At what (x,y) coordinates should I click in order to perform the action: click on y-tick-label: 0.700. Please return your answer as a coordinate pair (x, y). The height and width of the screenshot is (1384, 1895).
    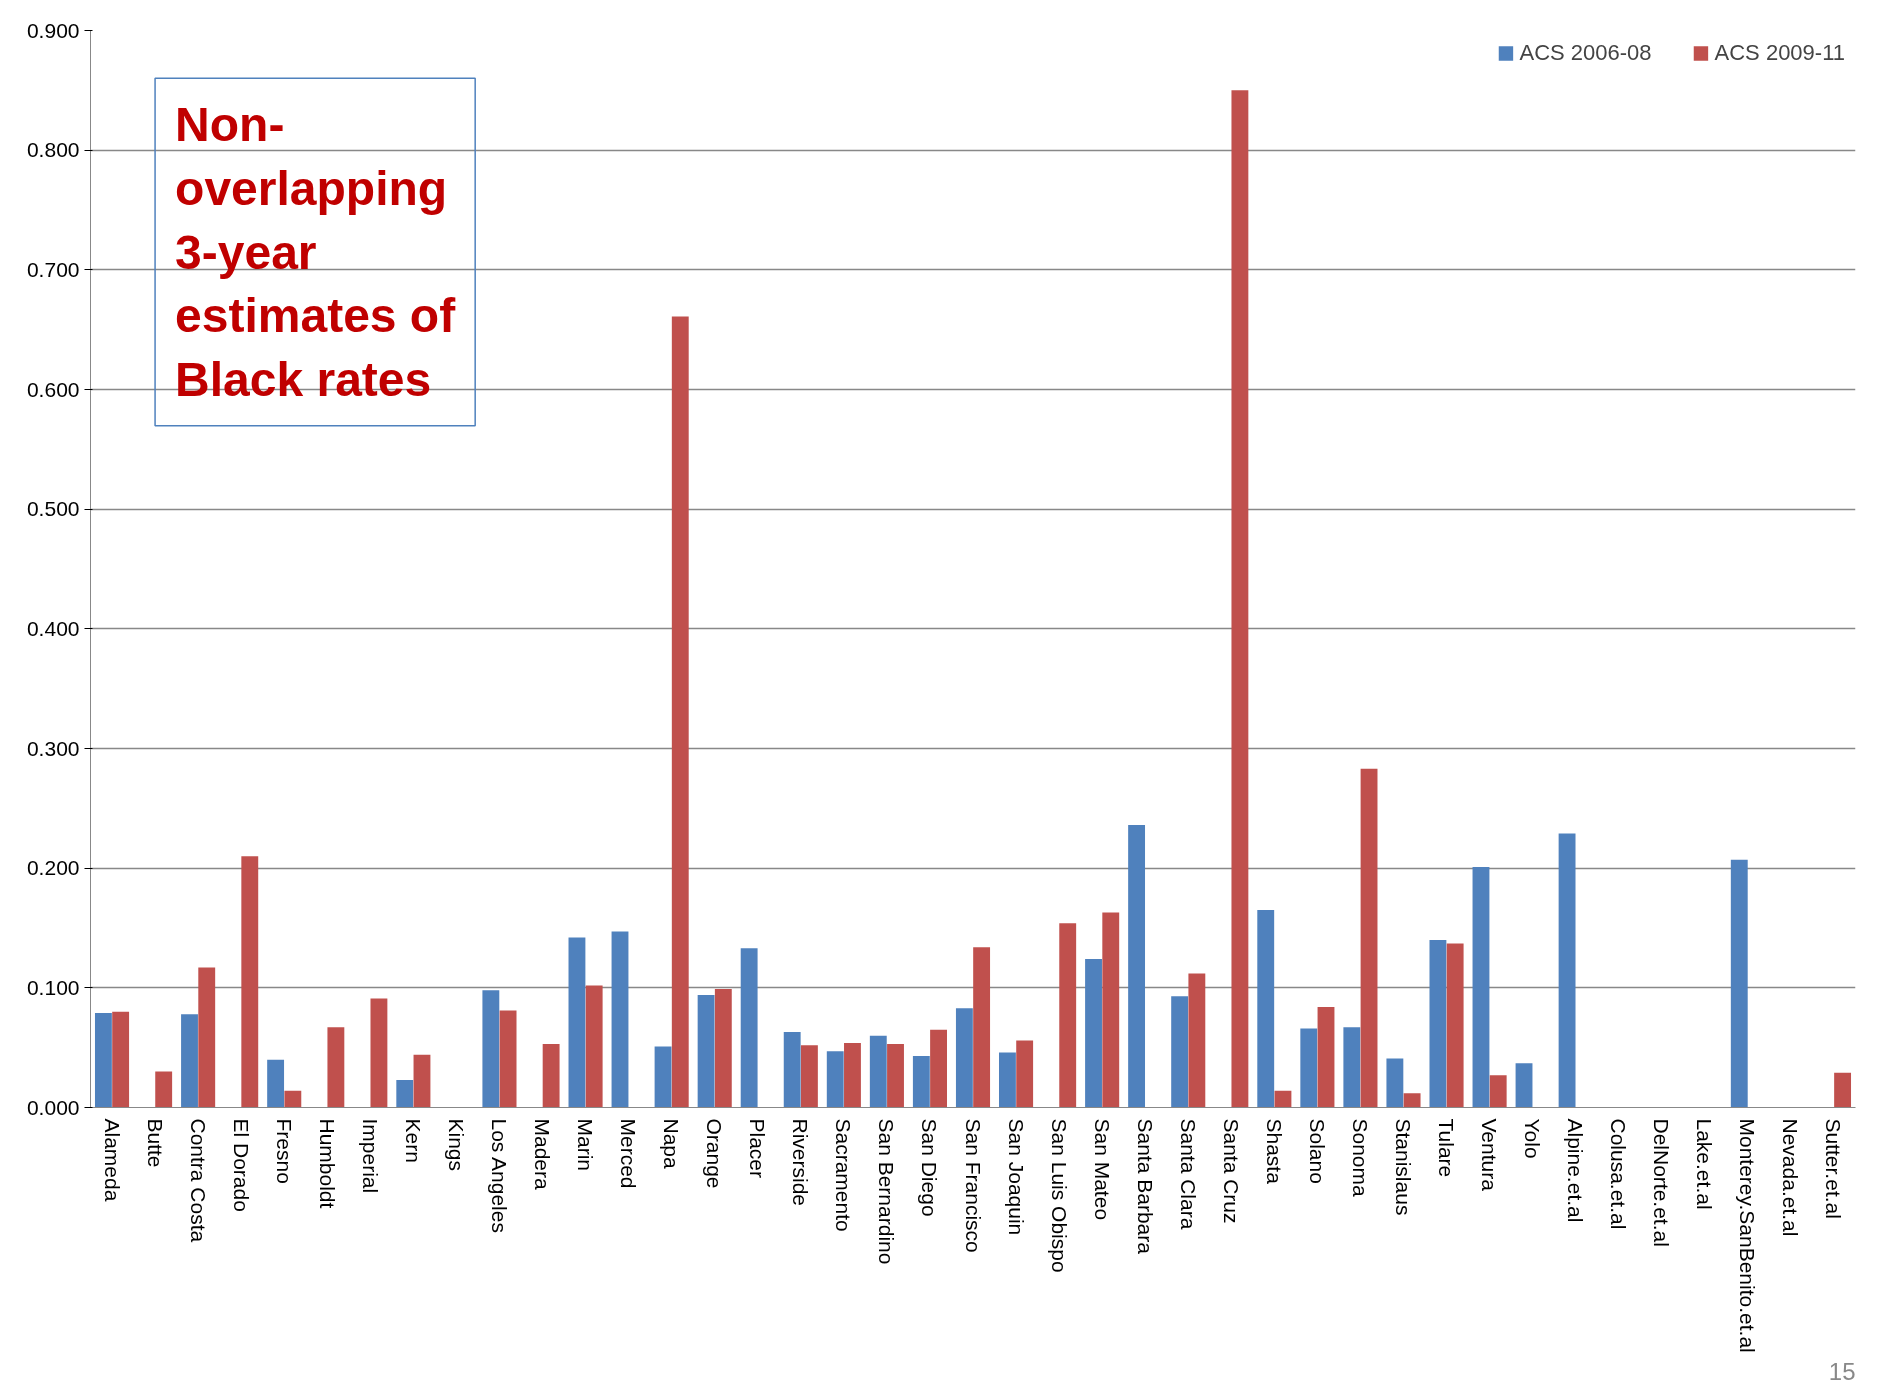
    Looking at the image, I should click on (53, 269).